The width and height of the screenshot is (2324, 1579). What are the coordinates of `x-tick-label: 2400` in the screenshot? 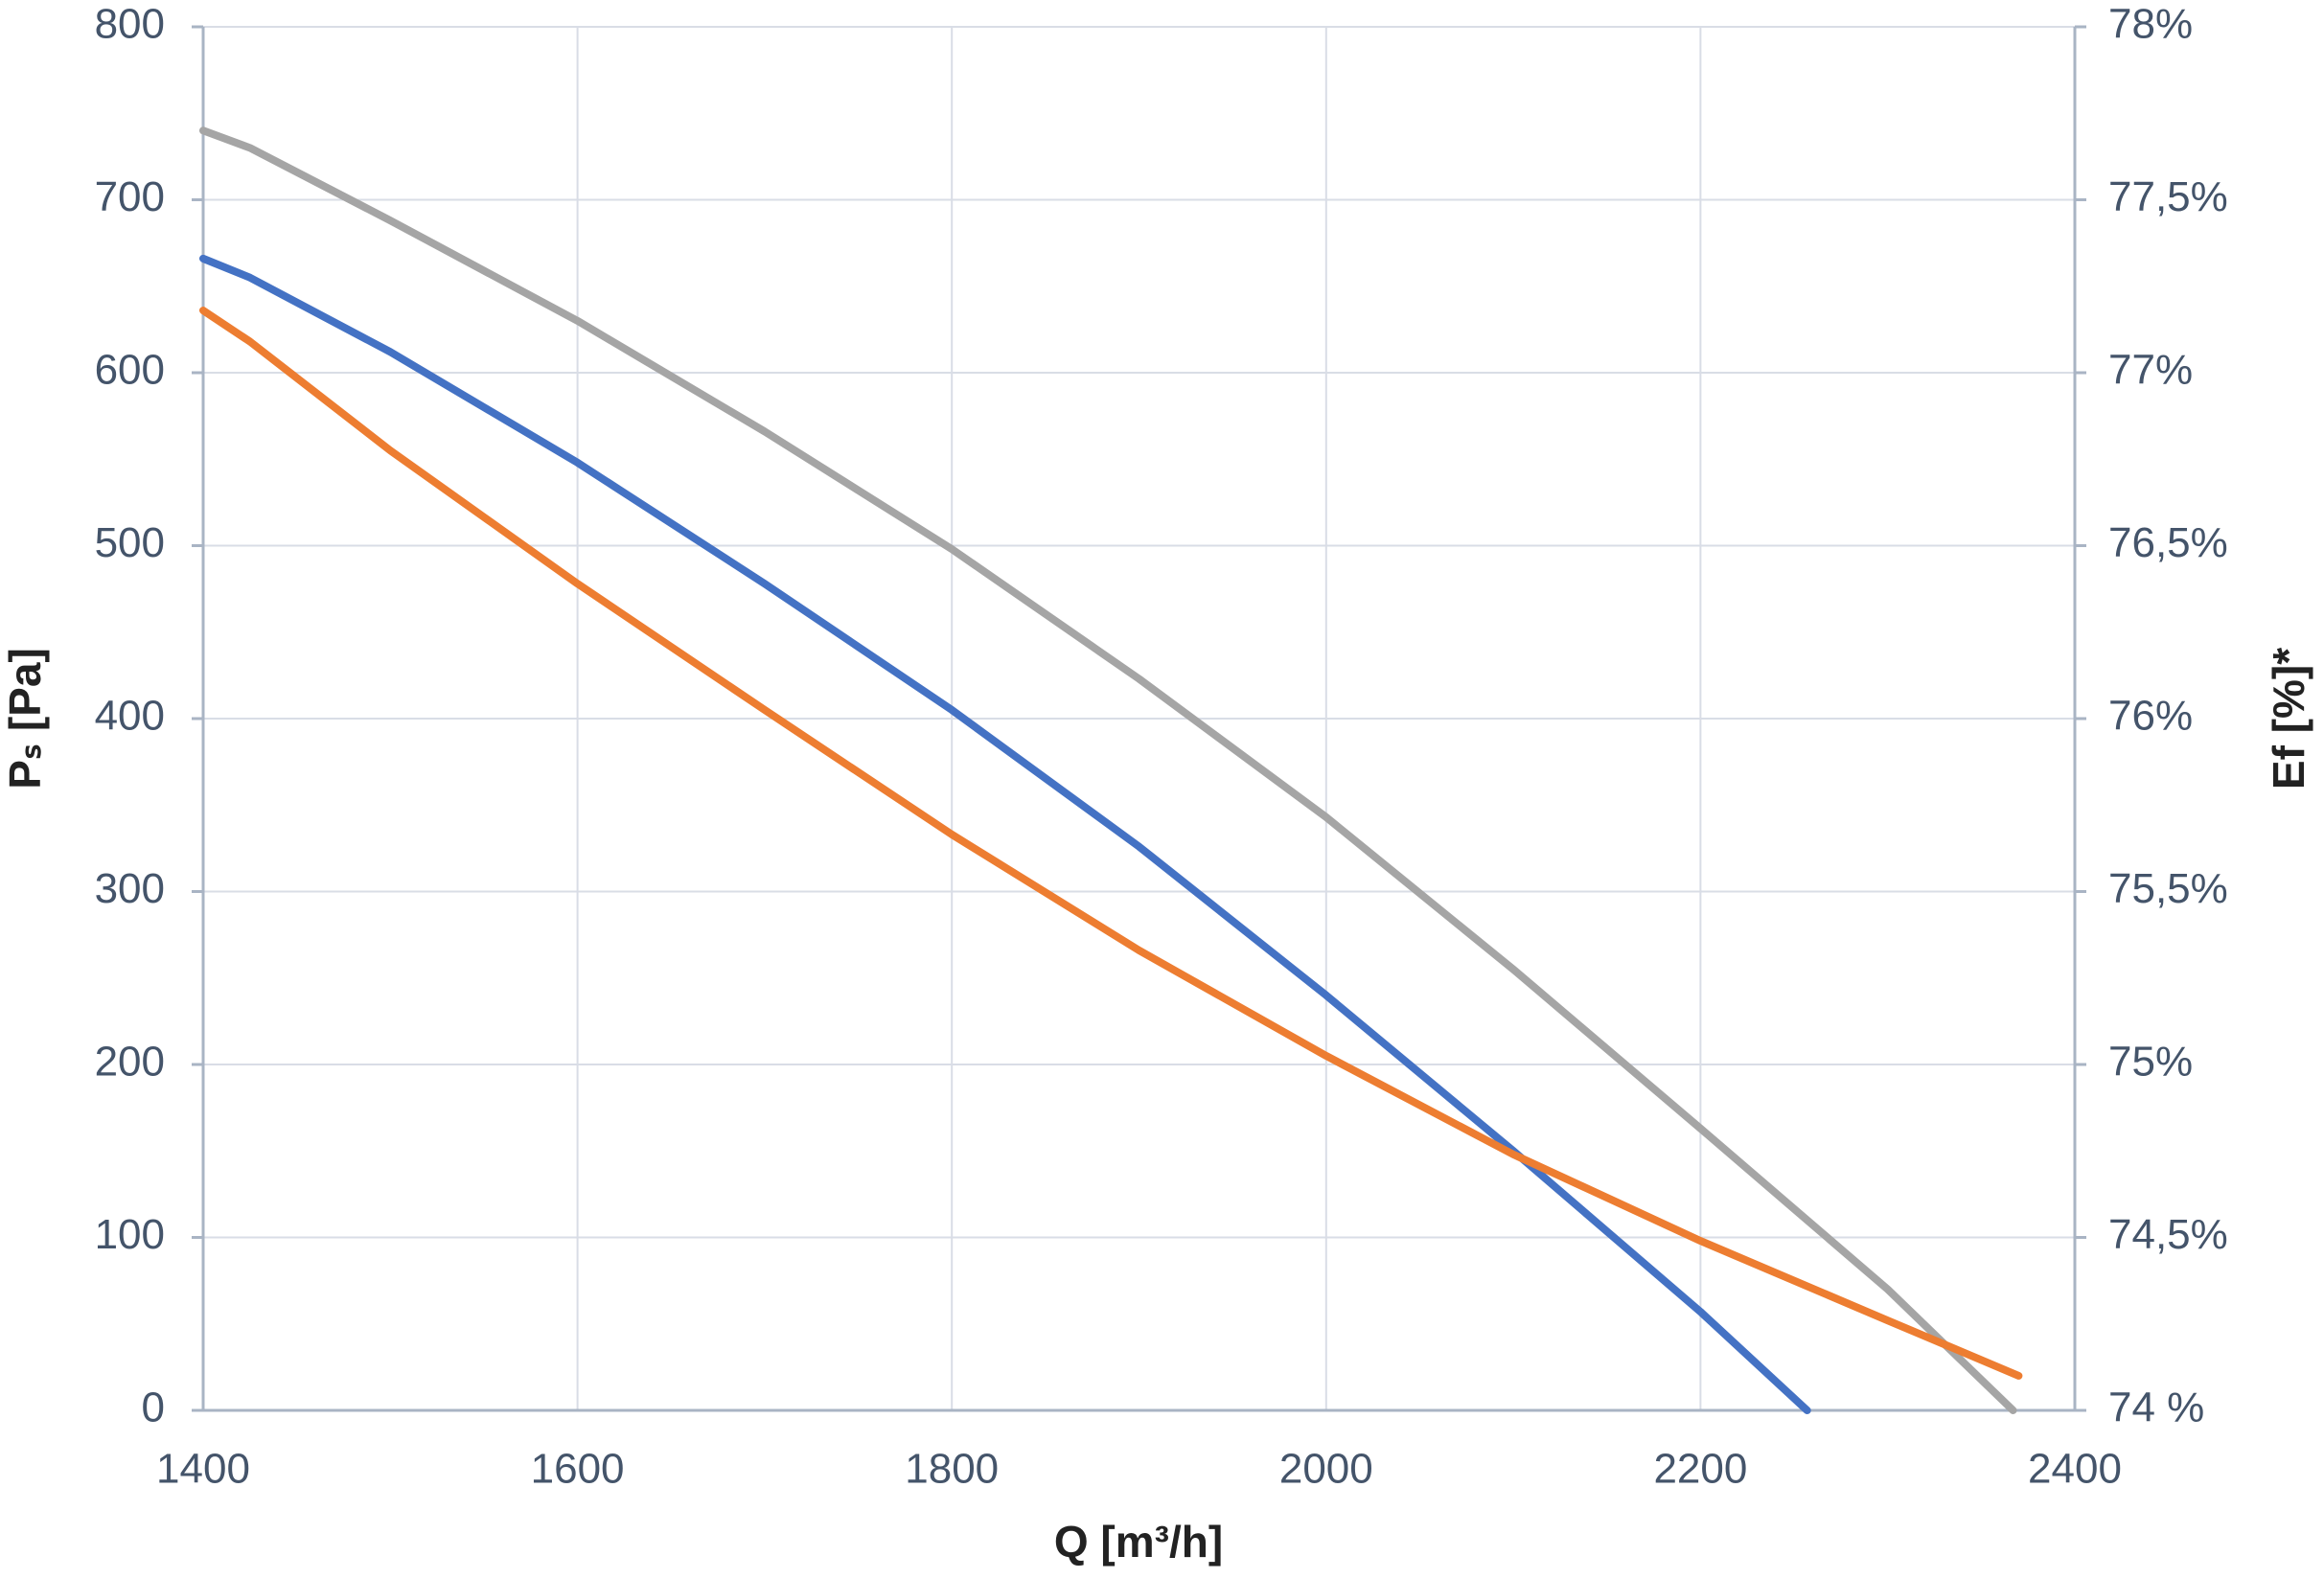 It's located at (2075, 1470).